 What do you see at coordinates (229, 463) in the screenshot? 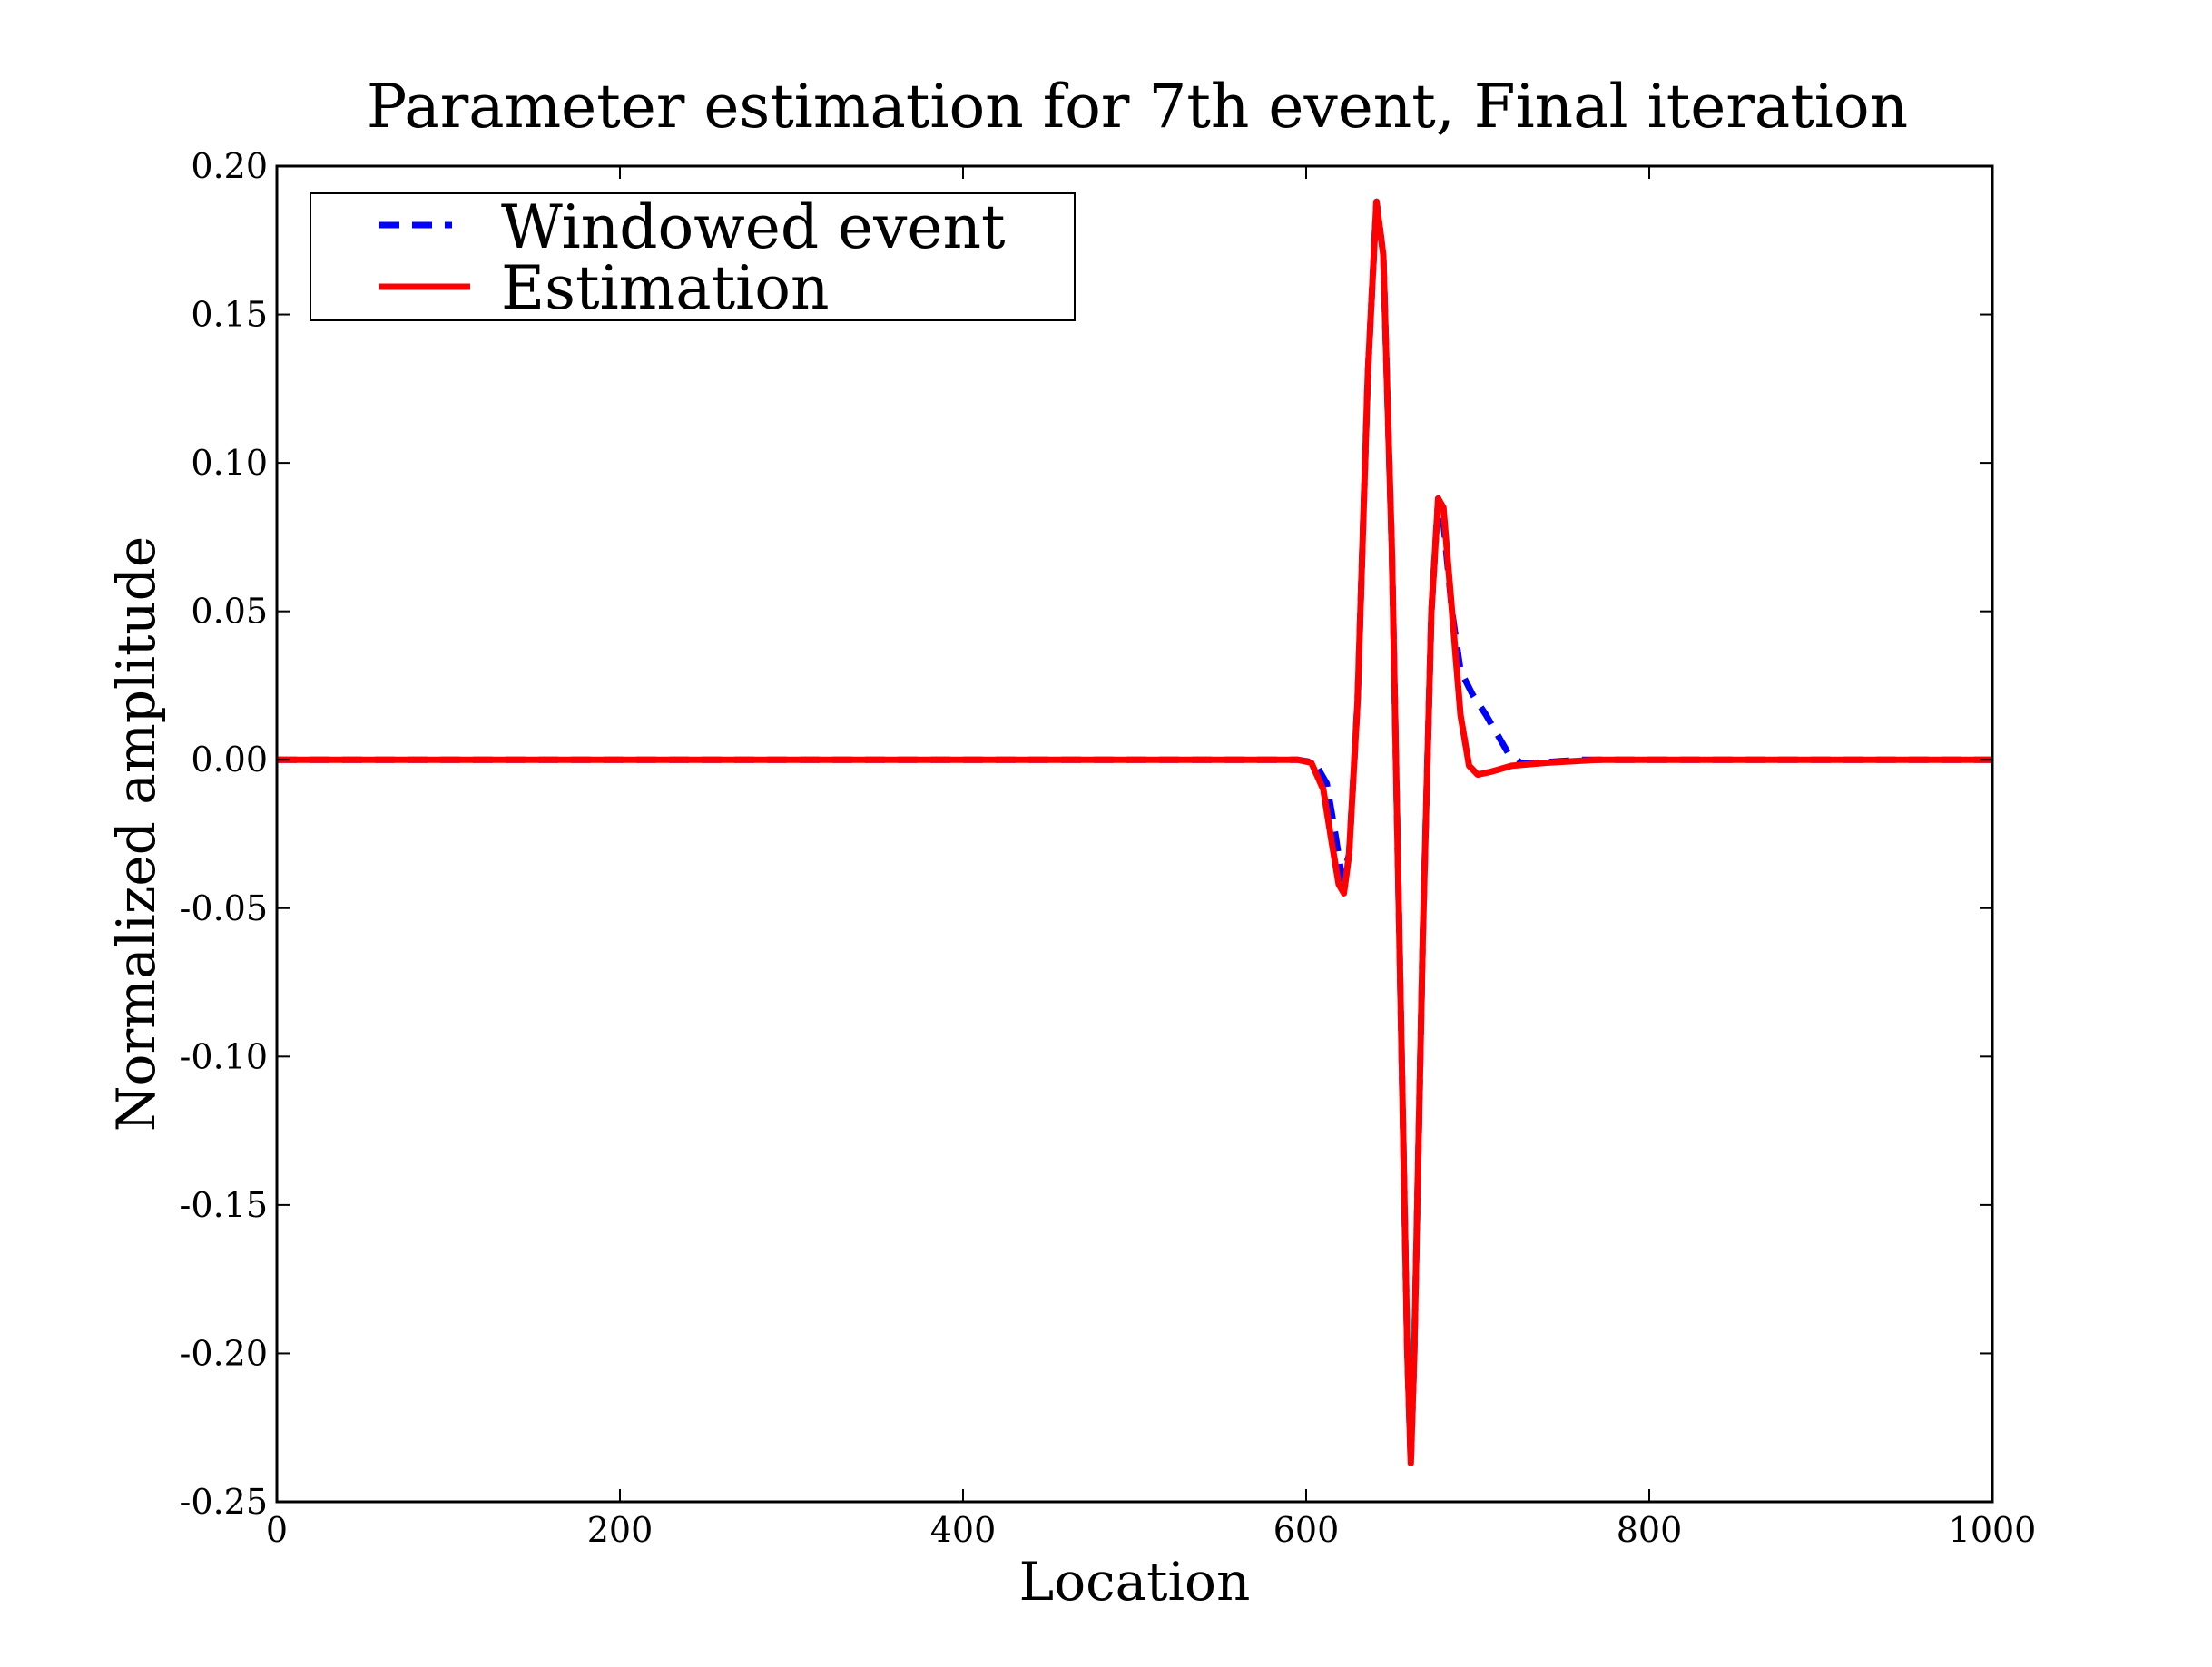
I see `y-tick-label: 0.10` at bounding box center [229, 463].